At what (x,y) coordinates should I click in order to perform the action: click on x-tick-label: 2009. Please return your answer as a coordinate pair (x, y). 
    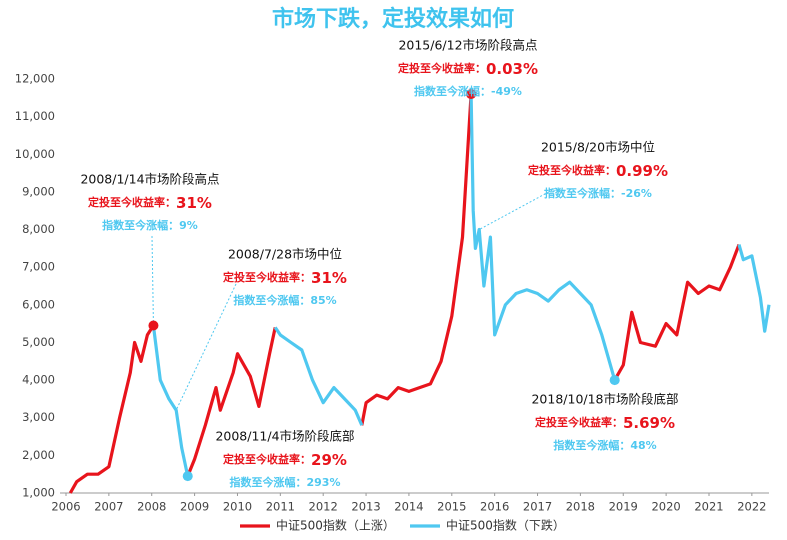
    Looking at the image, I should click on (194, 507).